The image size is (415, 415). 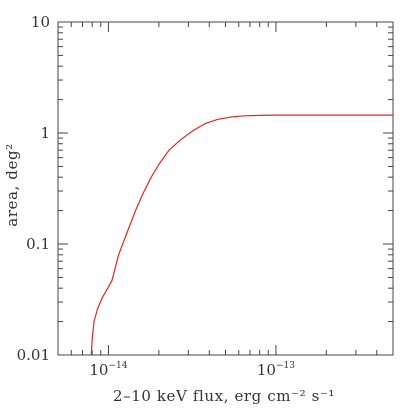 I want to click on y-tick-label: 1, so click(x=45, y=133).